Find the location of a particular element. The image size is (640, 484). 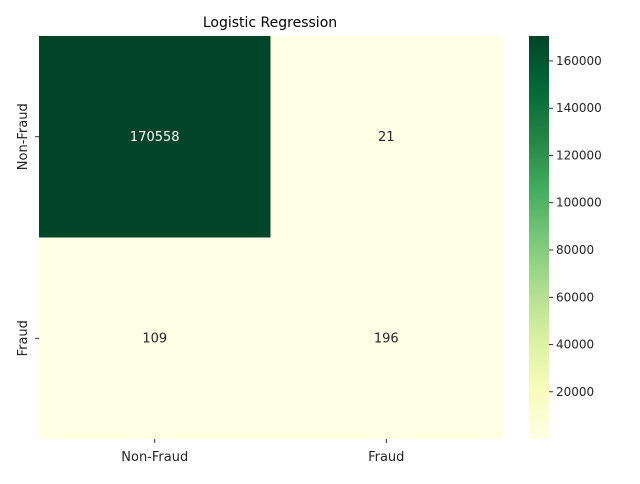

chart-title: Logistic Regression is located at coordinates (270, 23).